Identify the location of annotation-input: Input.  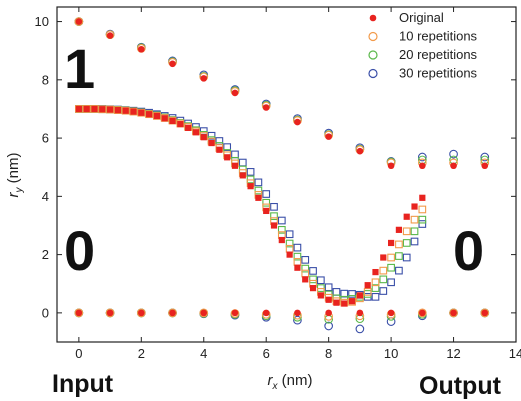
(83, 384).